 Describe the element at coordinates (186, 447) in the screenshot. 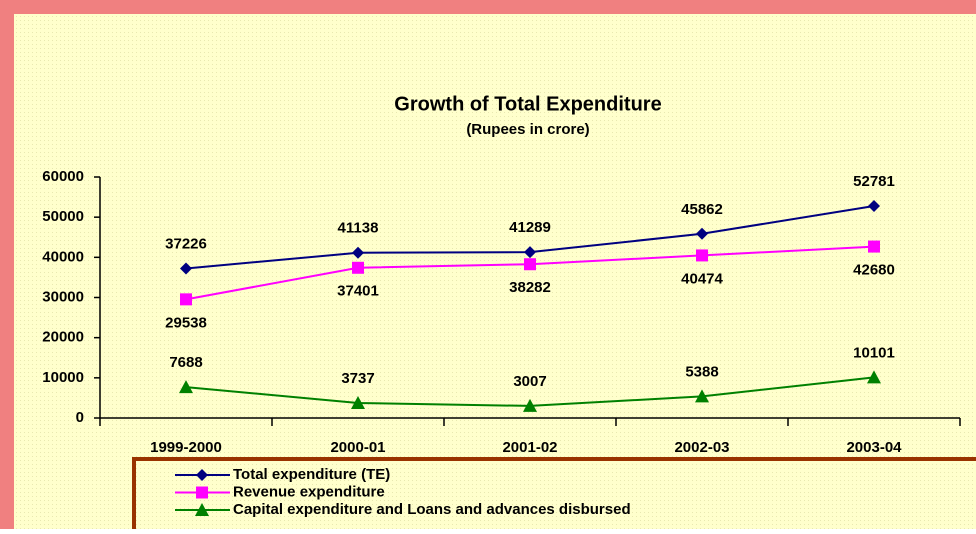

I see `x-tick-label: 1999-2000` at that location.